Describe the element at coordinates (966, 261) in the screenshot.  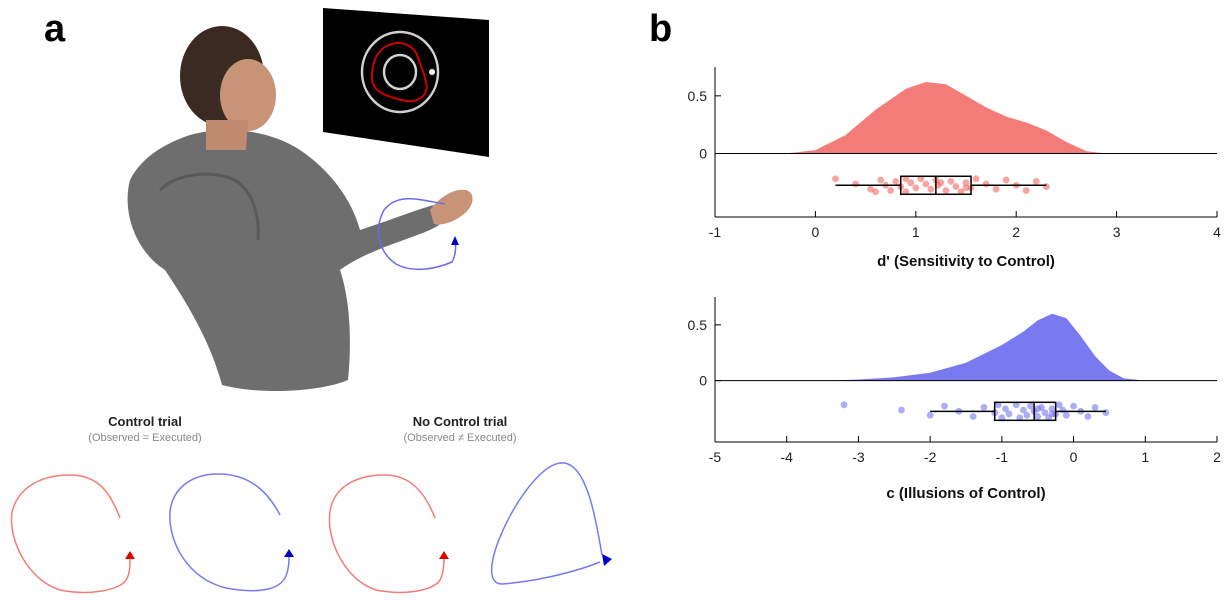
I see `x-axis-title: d' (Sensitivity to Control)` at that location.